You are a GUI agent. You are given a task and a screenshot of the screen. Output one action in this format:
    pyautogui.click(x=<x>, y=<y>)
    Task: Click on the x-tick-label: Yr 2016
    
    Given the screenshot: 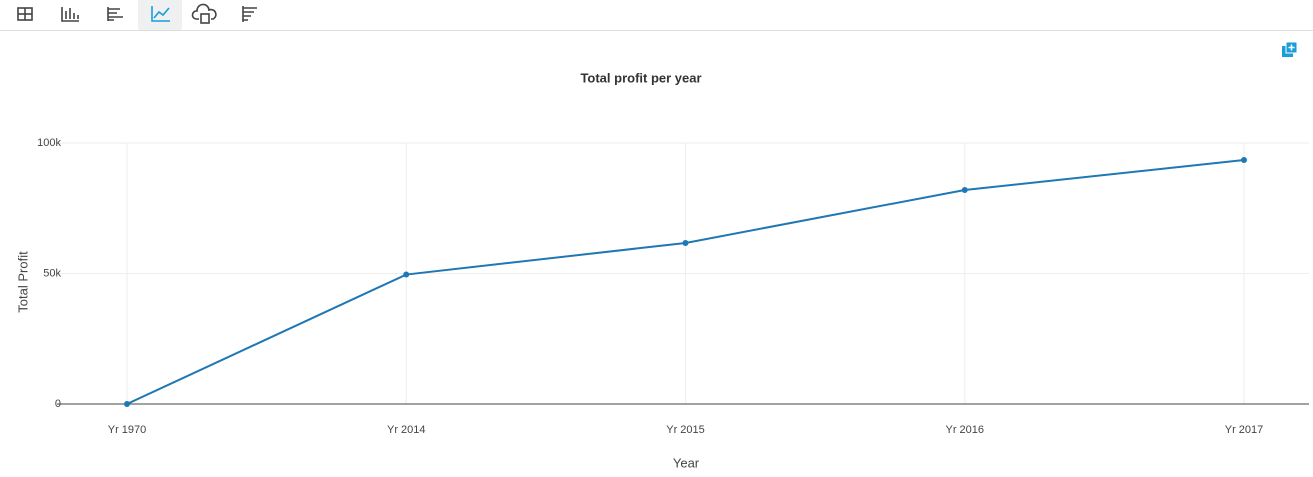 What is the action you would take?
    pyautogui.click(x=964, y=430)
    